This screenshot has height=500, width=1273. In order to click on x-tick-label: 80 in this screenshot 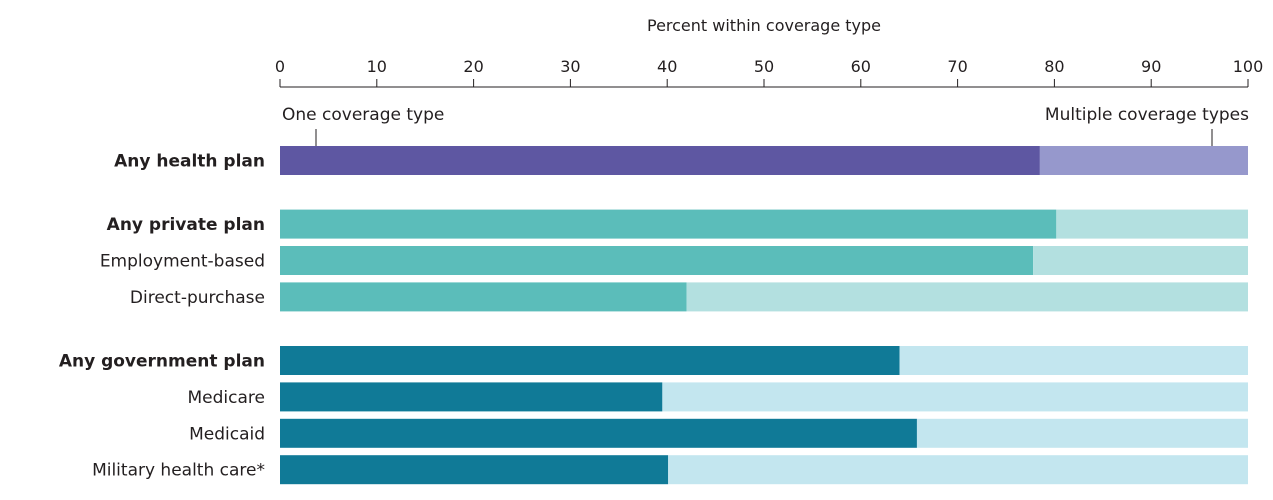, I will do `click(1054, 66)`.